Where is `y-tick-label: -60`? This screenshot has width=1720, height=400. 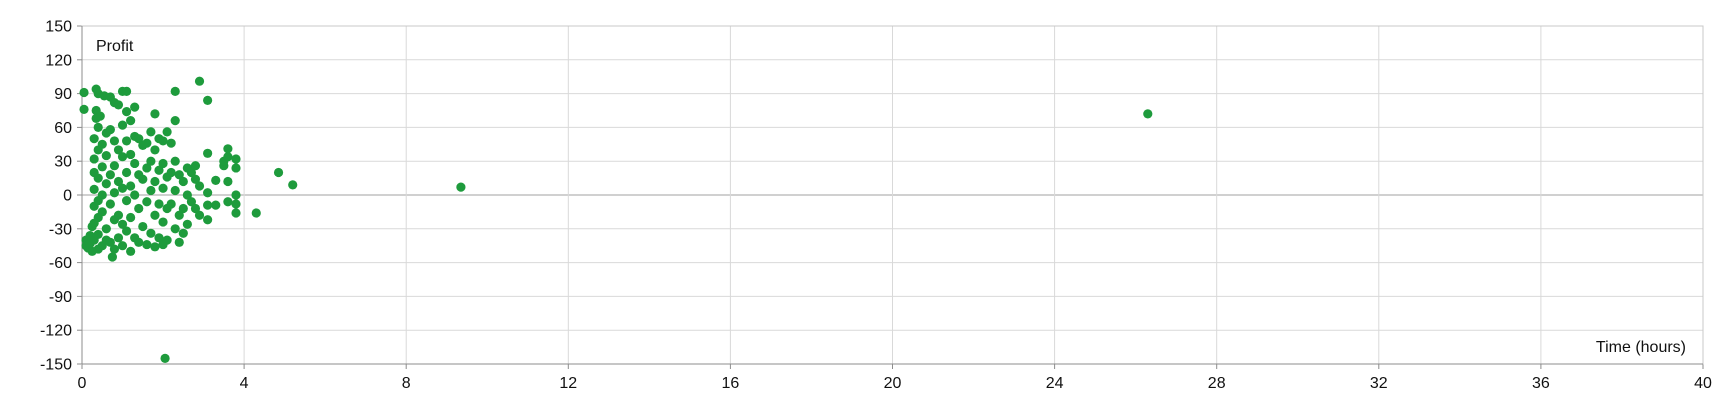
y-tick-label: -60 is located at coordinates (60, 263).